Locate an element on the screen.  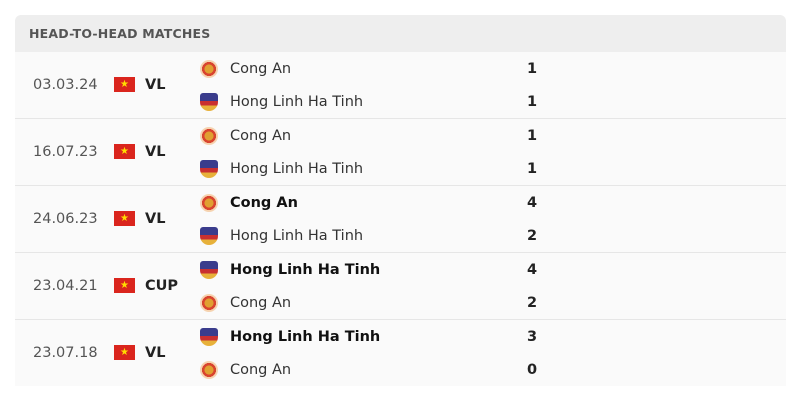
match-date: 03.03.24 is located at coordinates (65, 85).